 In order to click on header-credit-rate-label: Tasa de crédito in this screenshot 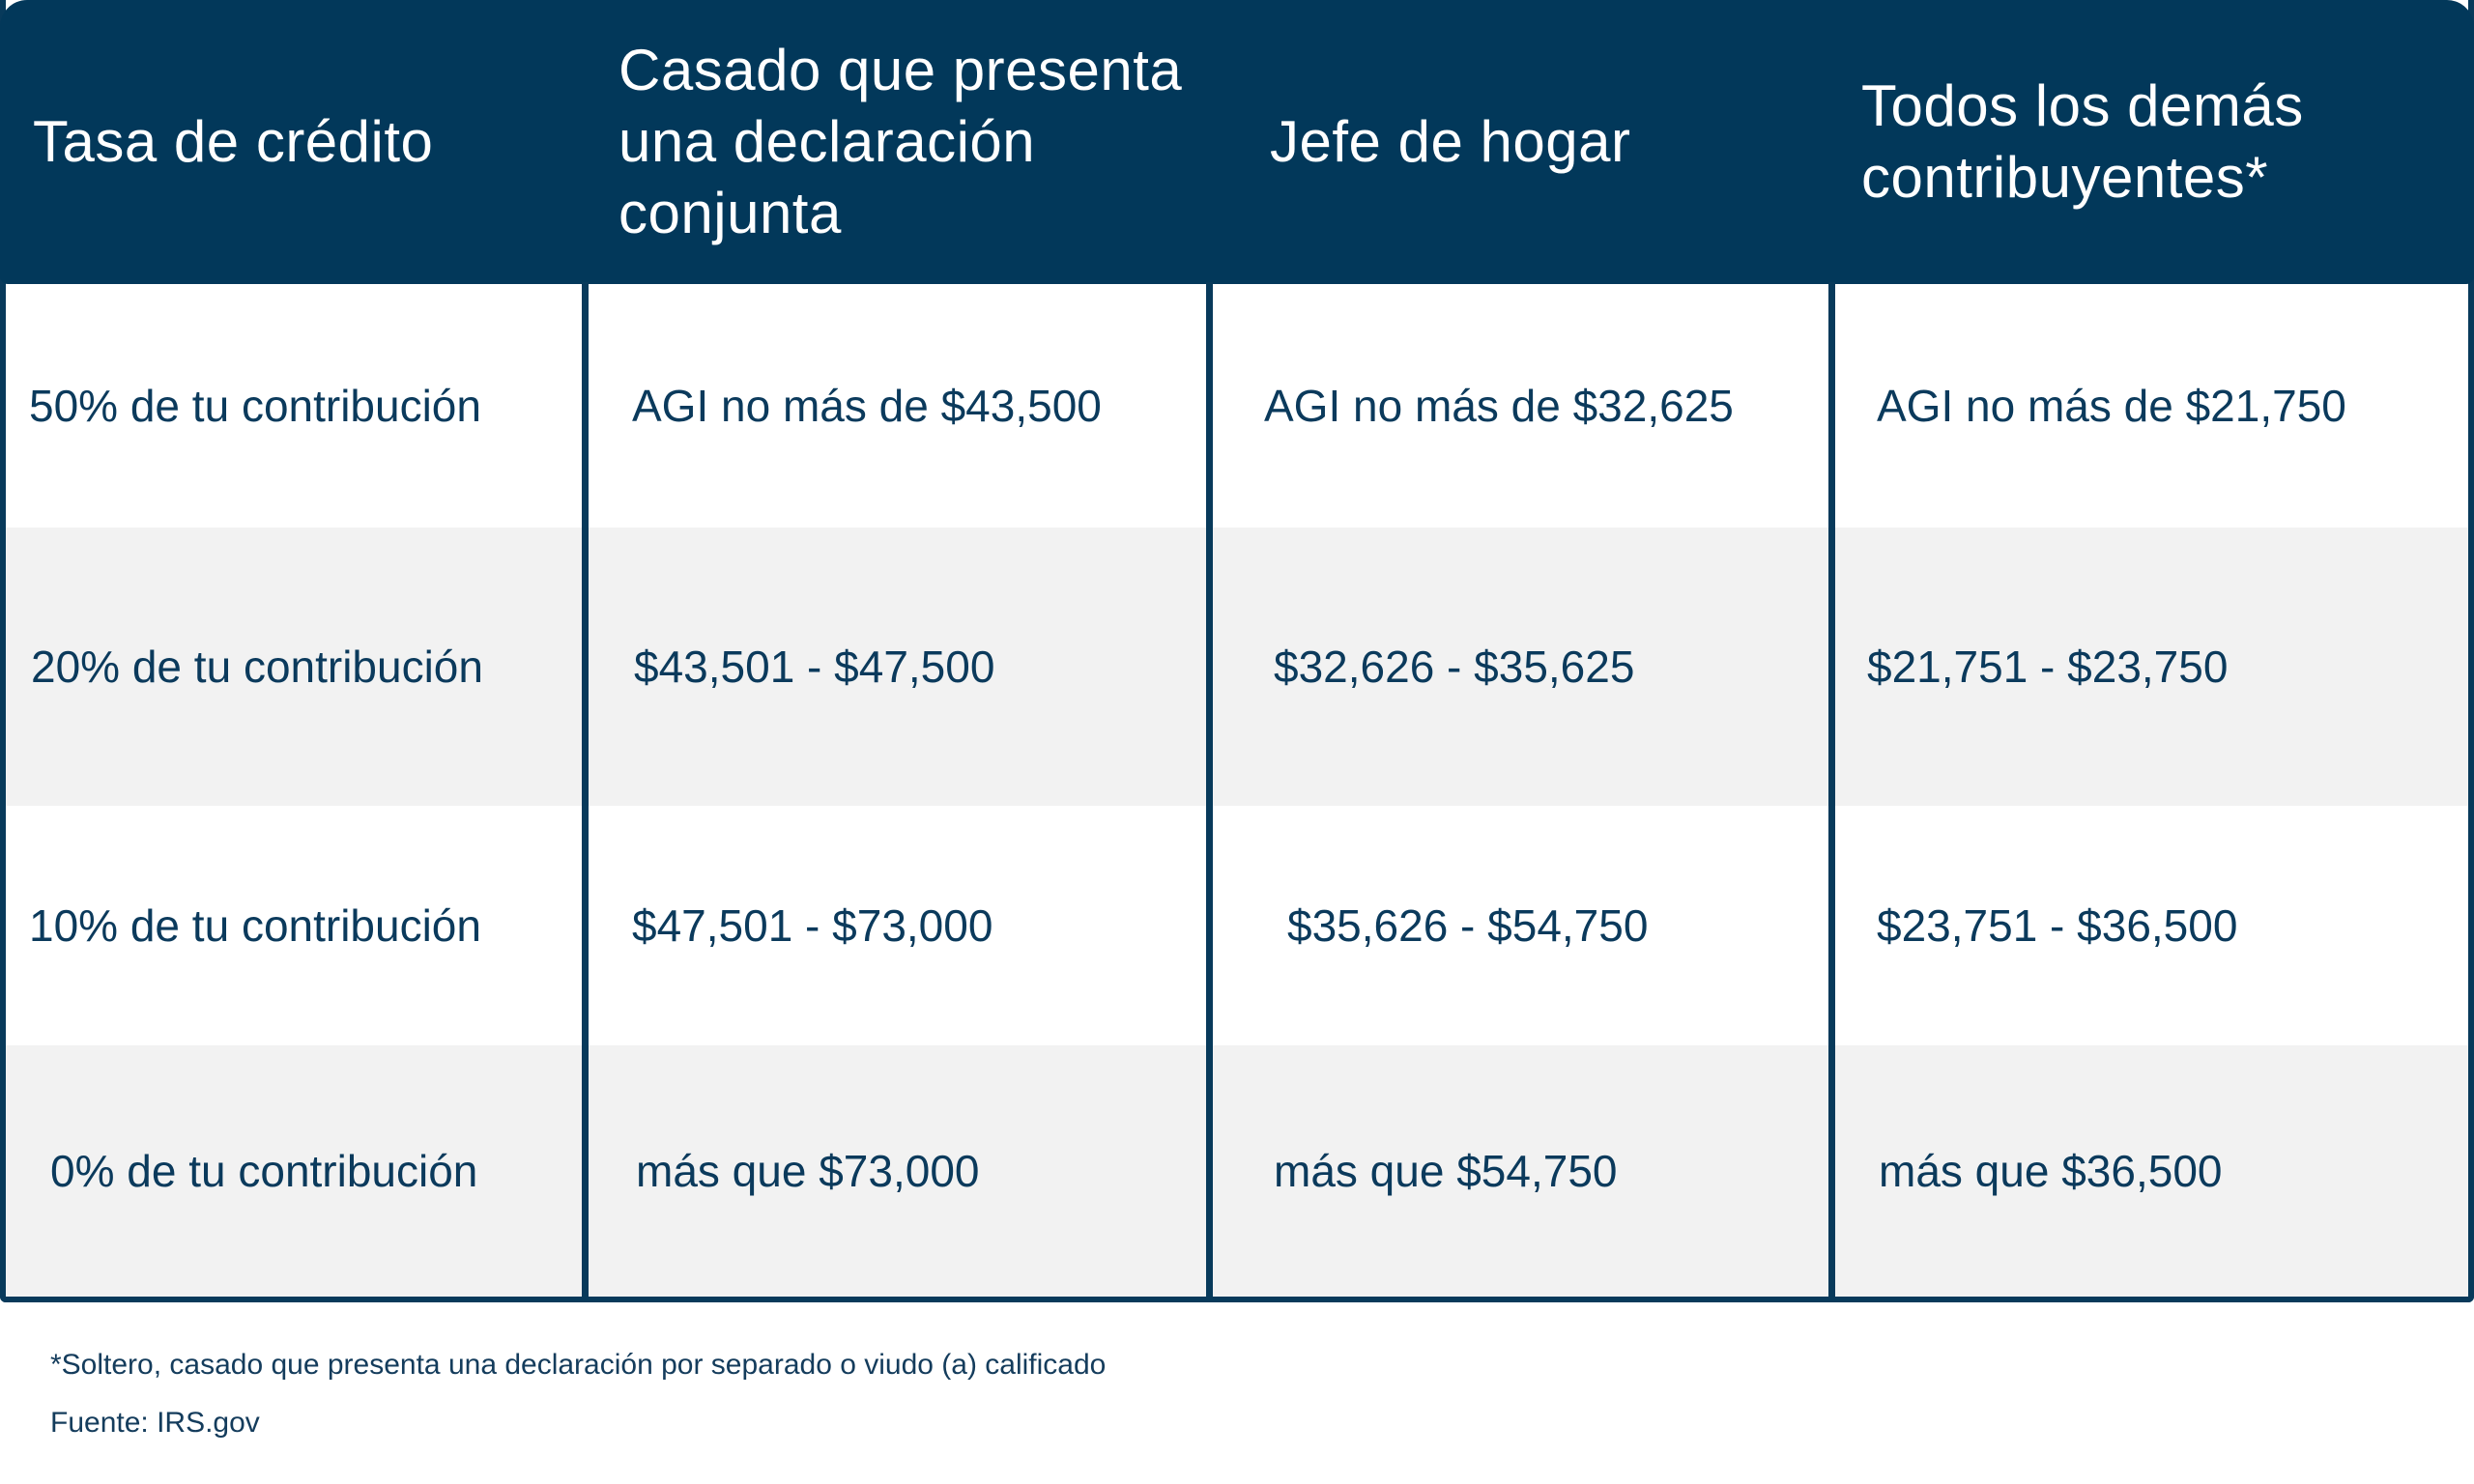, I will do `click(234, 141)`.